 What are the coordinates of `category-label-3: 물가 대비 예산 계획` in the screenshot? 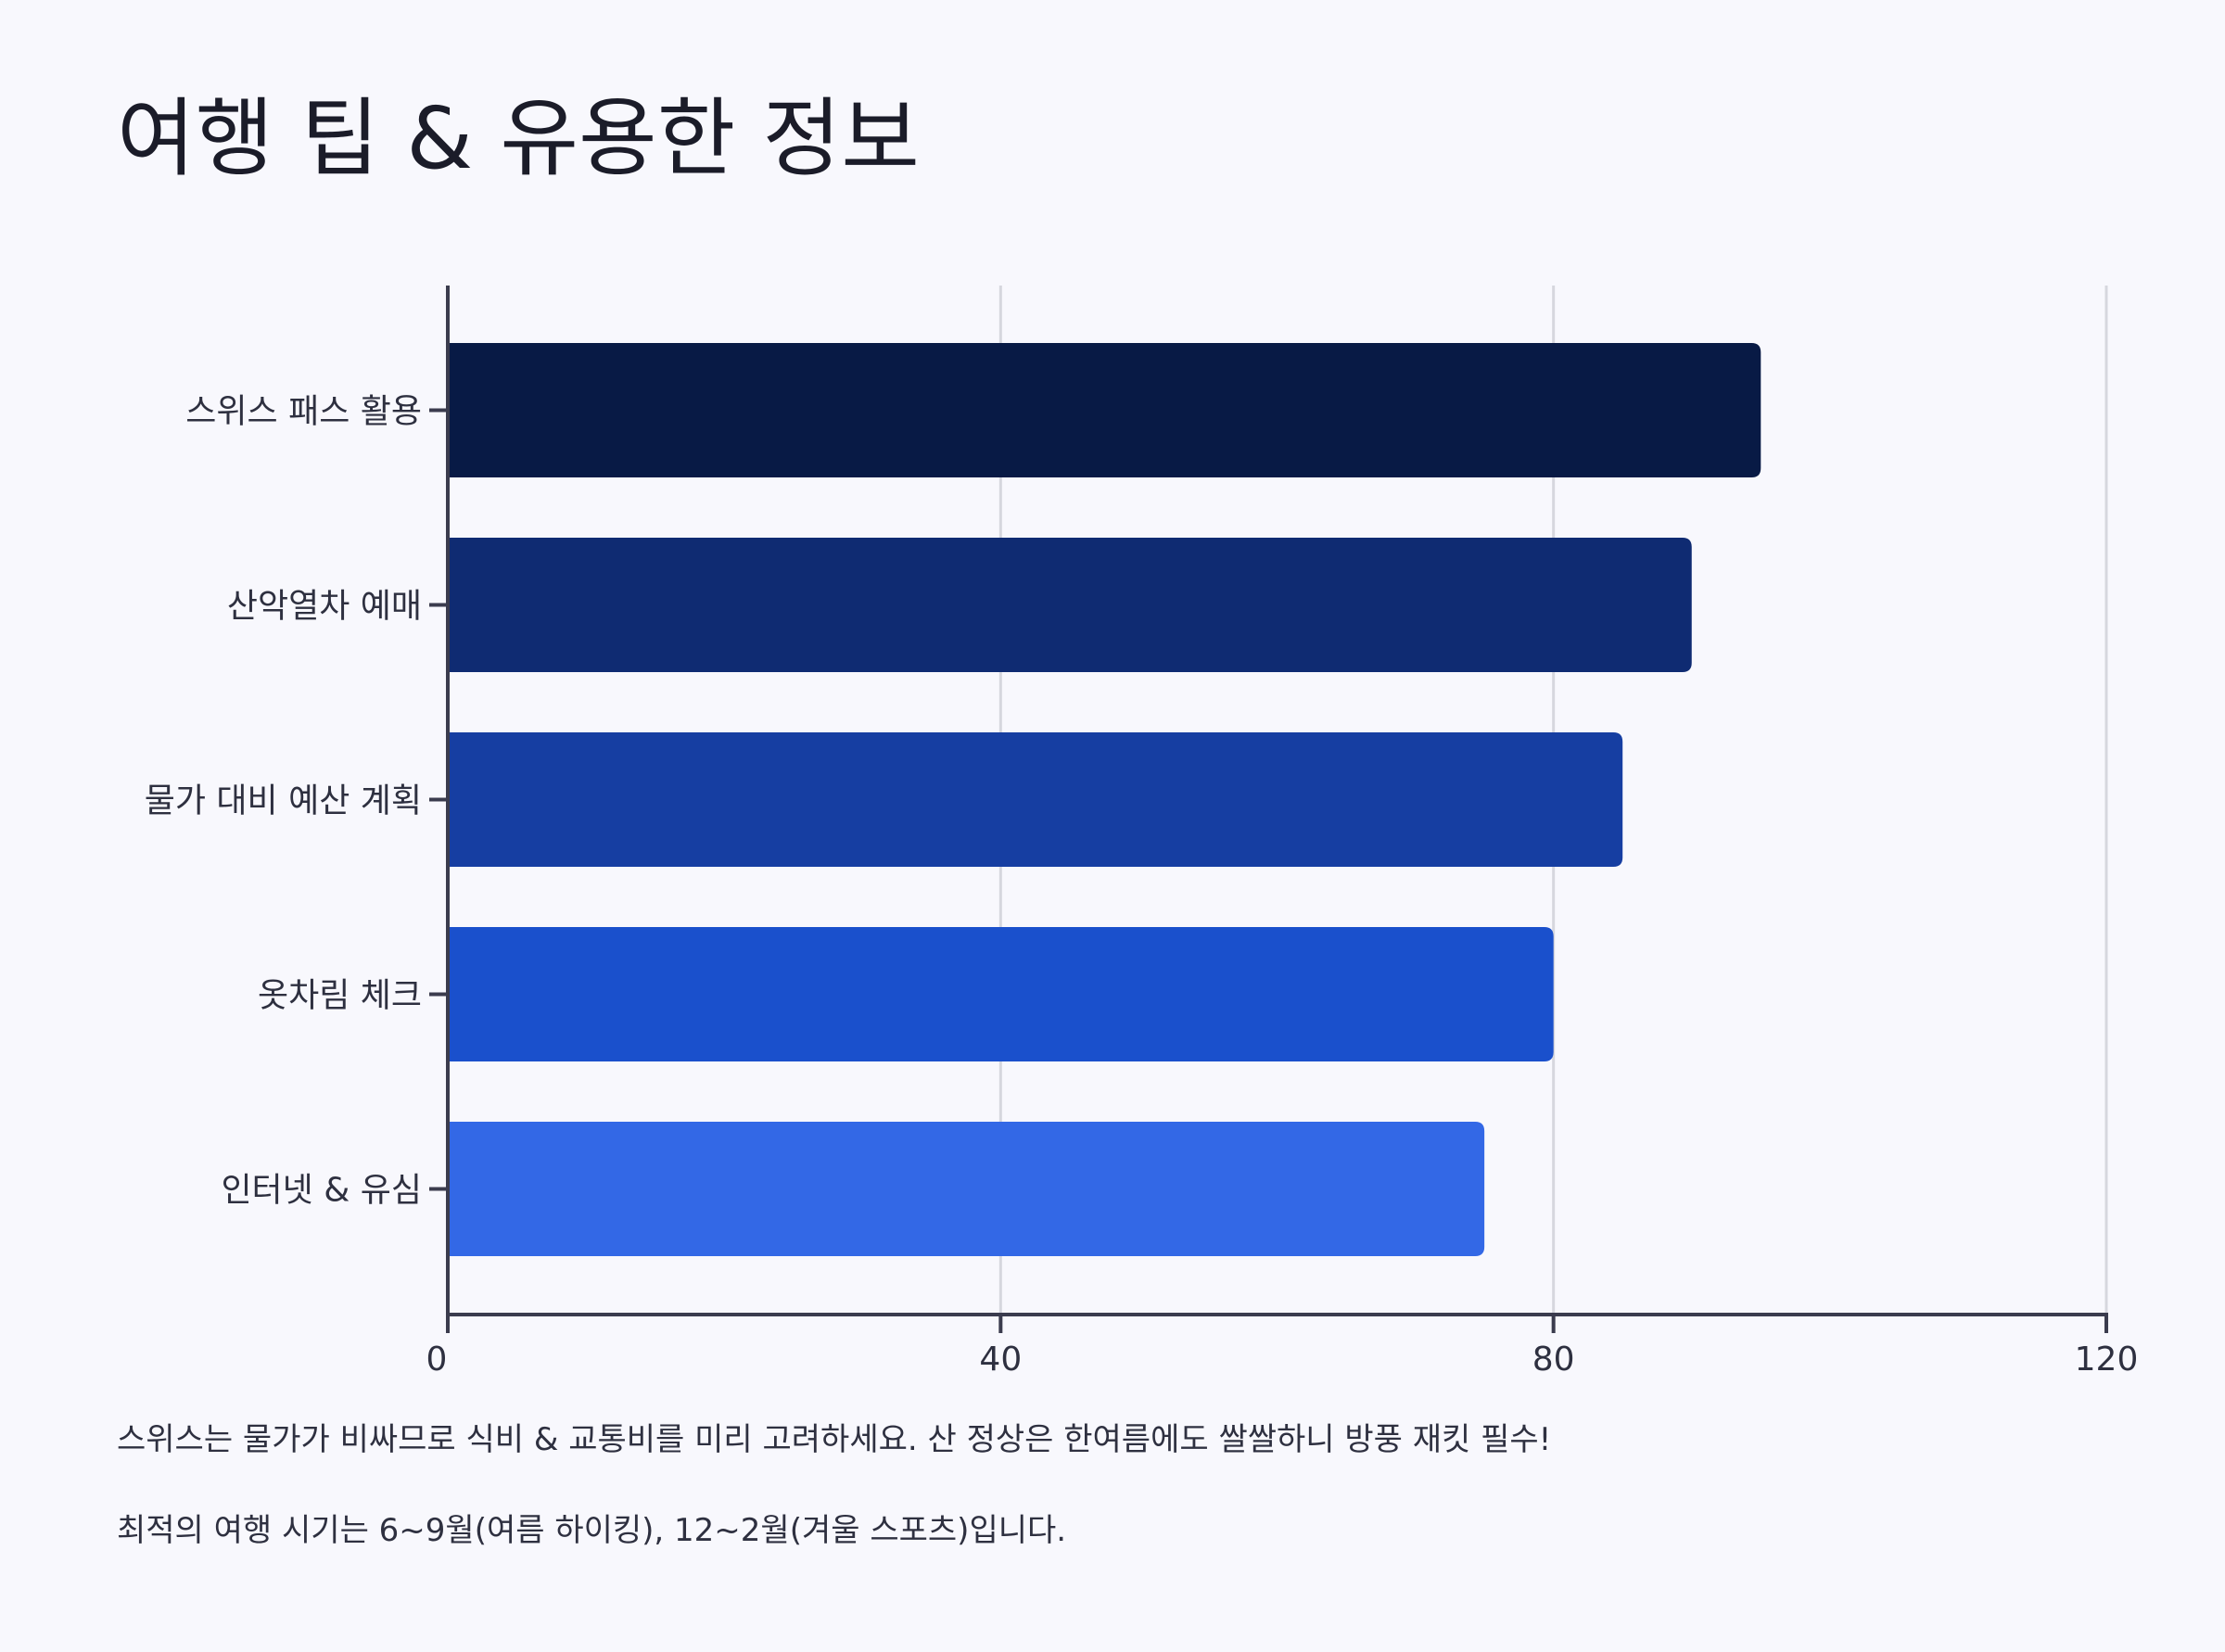 It's located at (283, 801).